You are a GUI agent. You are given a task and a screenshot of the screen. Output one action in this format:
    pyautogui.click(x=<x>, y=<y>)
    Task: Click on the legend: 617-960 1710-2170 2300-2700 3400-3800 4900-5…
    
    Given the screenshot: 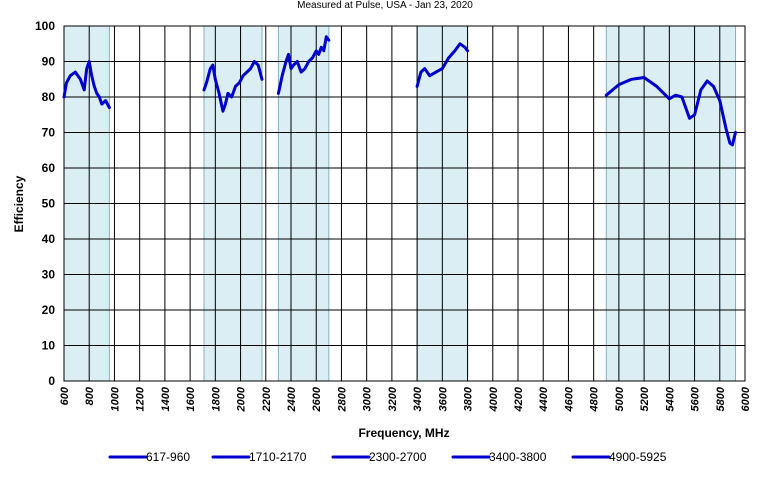 What is the action you would take?
    pyautogui.click(x=387, y=457)
    